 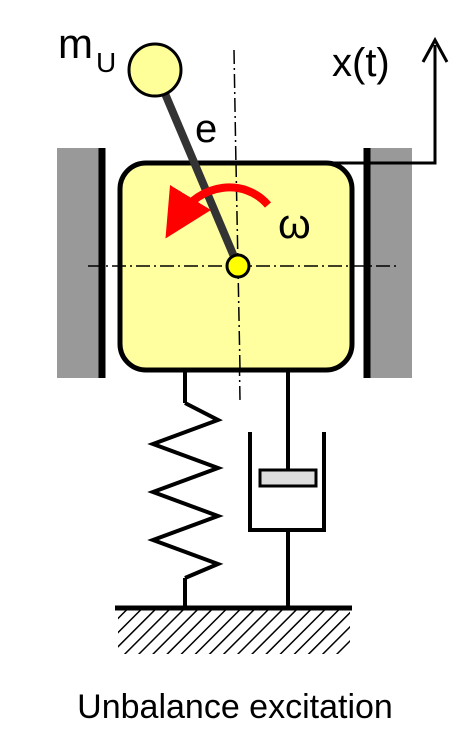 I want to click on caption: Unbalance excitation, so click(x=235, y=707).